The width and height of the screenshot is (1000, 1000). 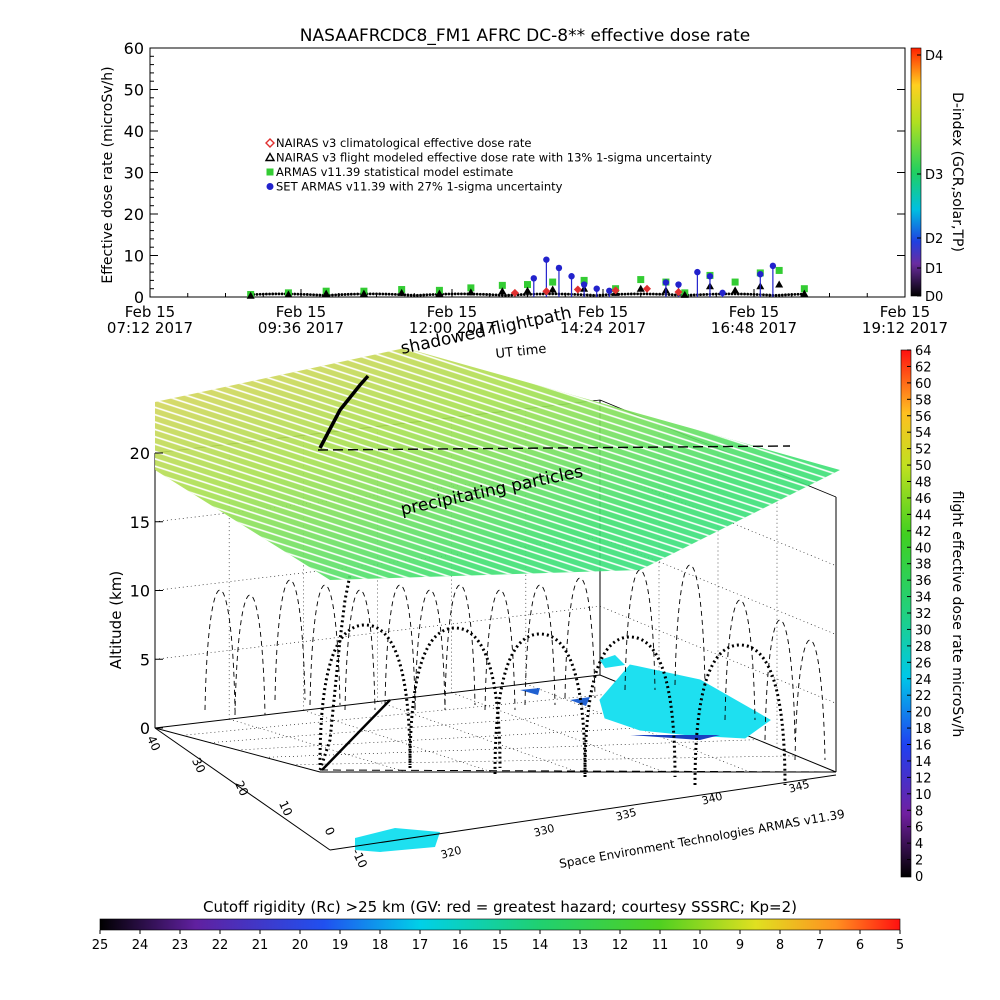 I want to click on y-tick-label: 50, so click(x=134, y=90).